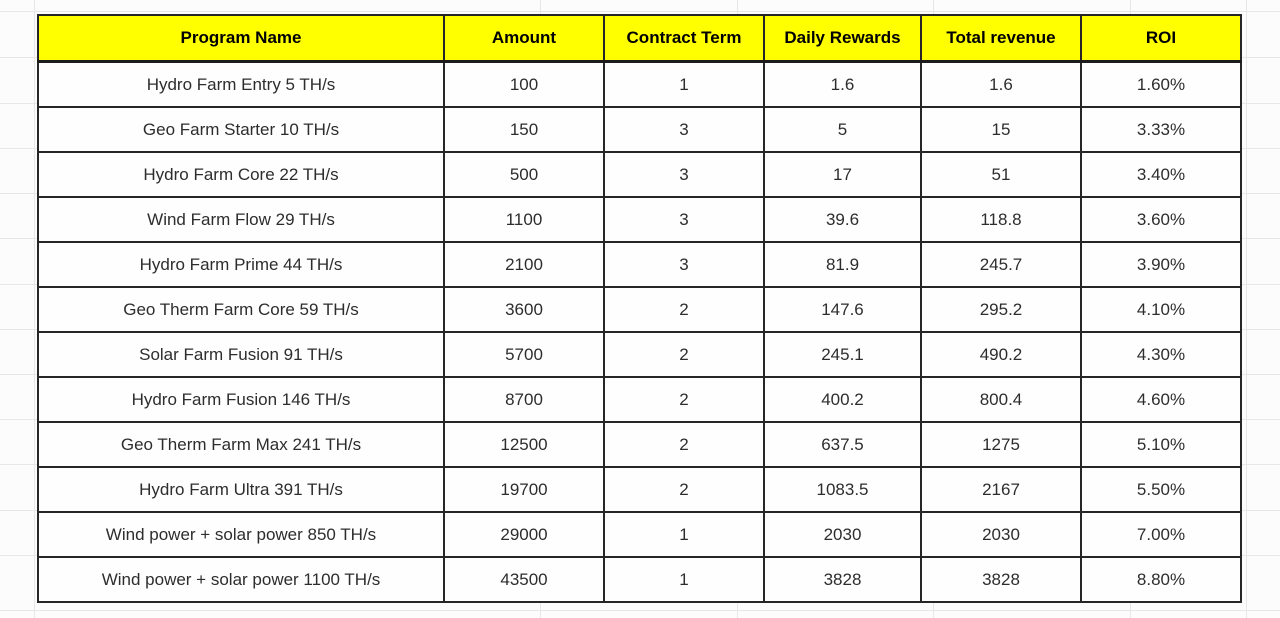 This screenshot has width=1280, height=618. Describe the element at coordinates (842, 129) in the screenshot. I see `table-cell: 5` at that location.